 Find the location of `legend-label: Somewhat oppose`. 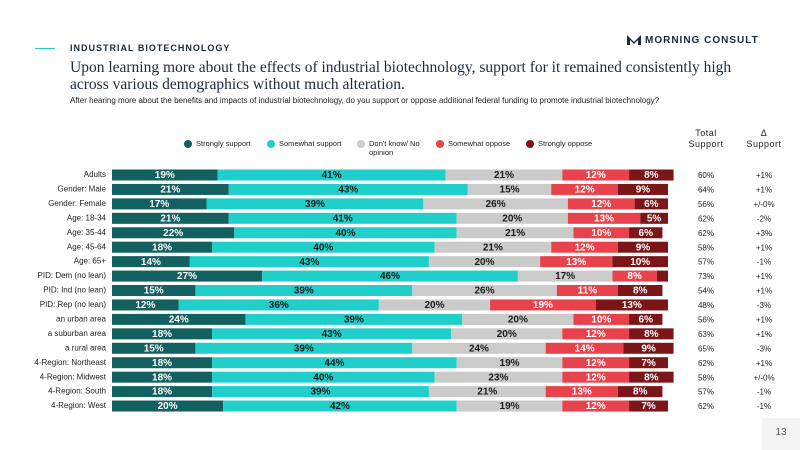

legend-label: Somewhat oppose is located at coordinates (479, 143).